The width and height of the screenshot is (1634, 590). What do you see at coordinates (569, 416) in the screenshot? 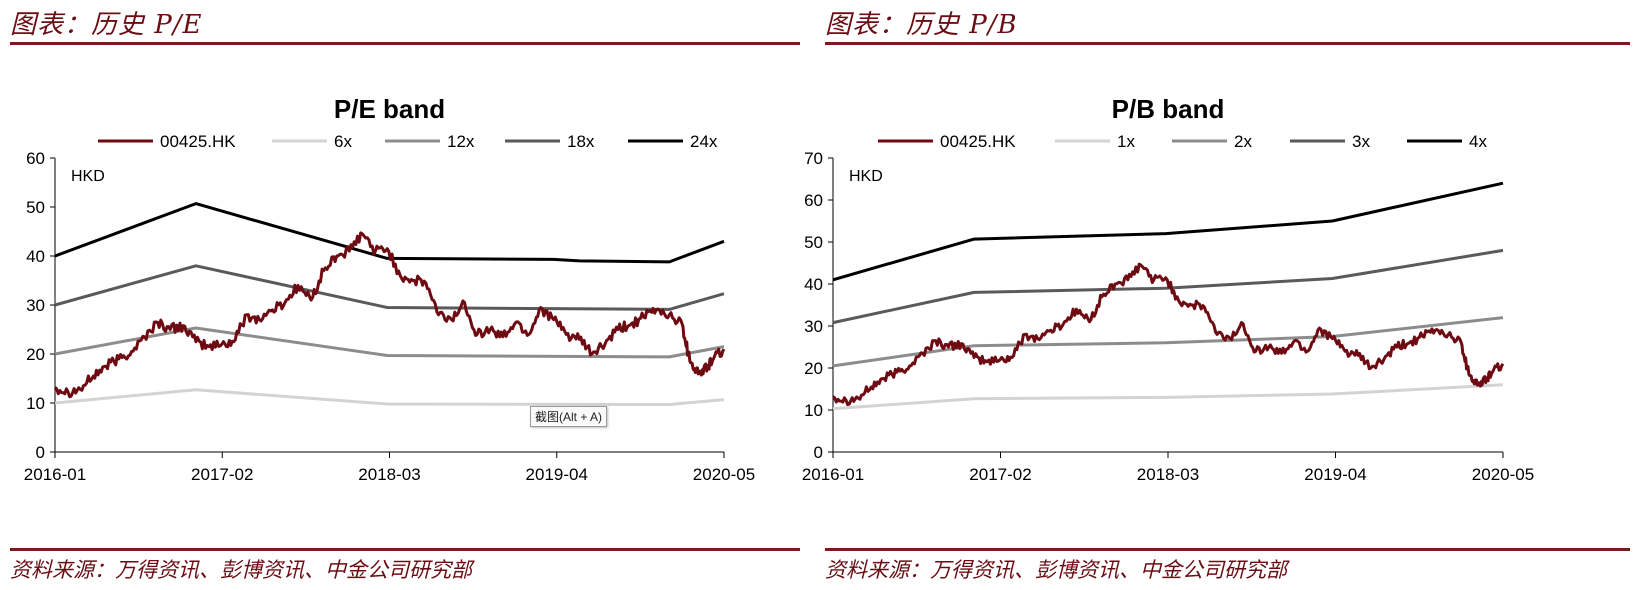
I see `screenshot-tooltip: 截图(Alt + A)` at bounding box center [569, 416].